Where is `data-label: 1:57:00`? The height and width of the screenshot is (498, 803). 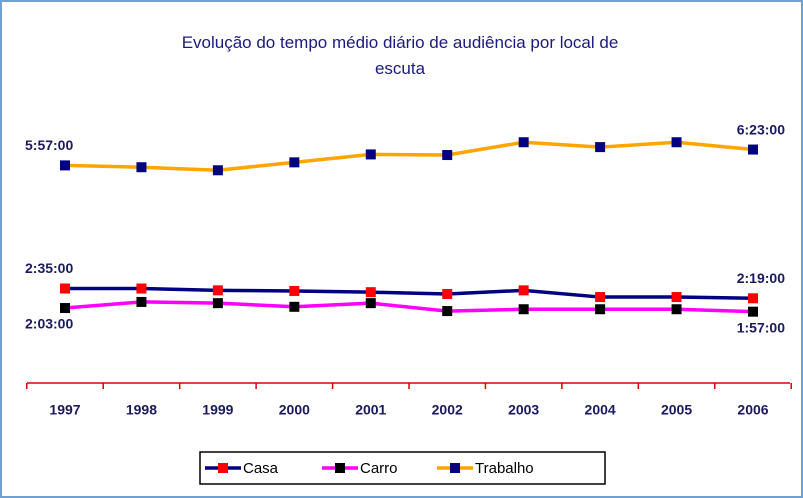
data-label: 1:57:00 is located at coordinates (761, 327).